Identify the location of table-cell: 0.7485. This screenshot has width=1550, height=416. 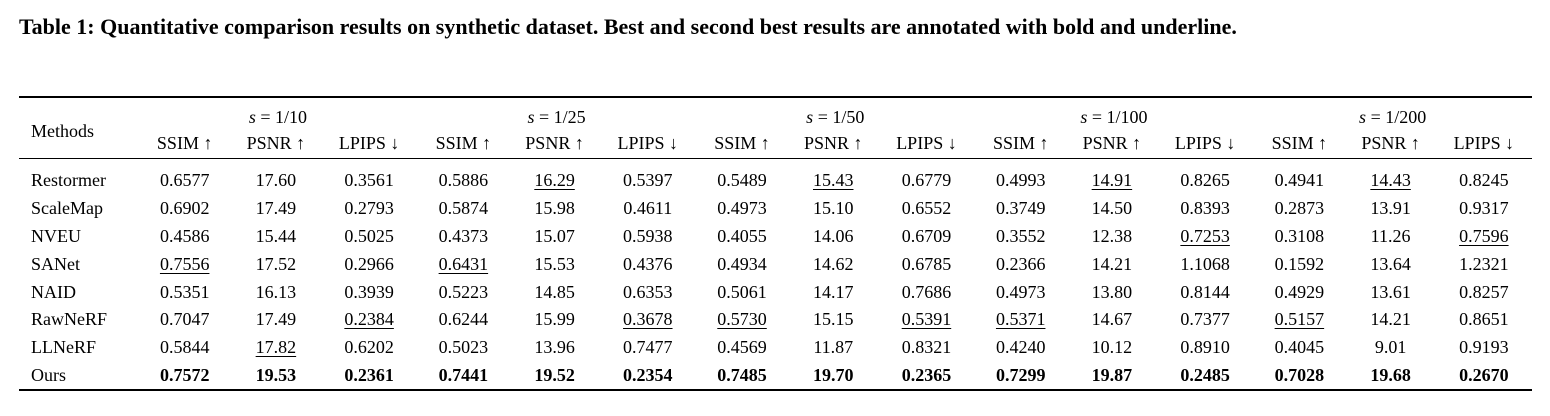
(742, 376).